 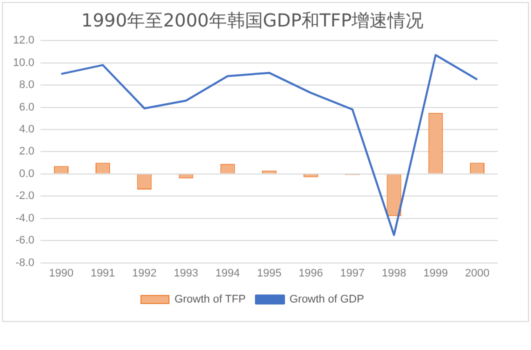 What do you see at coordinates (435, 273) in the screenshot?
I see `x-tick-label: 1999` at bounding box center [435, 273].